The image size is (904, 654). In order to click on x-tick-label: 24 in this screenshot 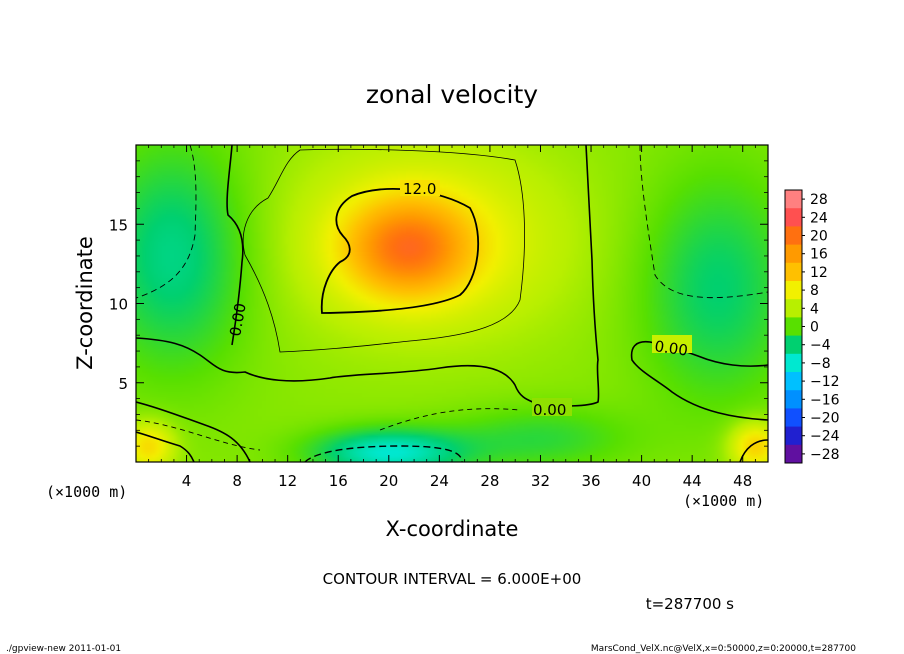, I will do `click(439, 481)`.